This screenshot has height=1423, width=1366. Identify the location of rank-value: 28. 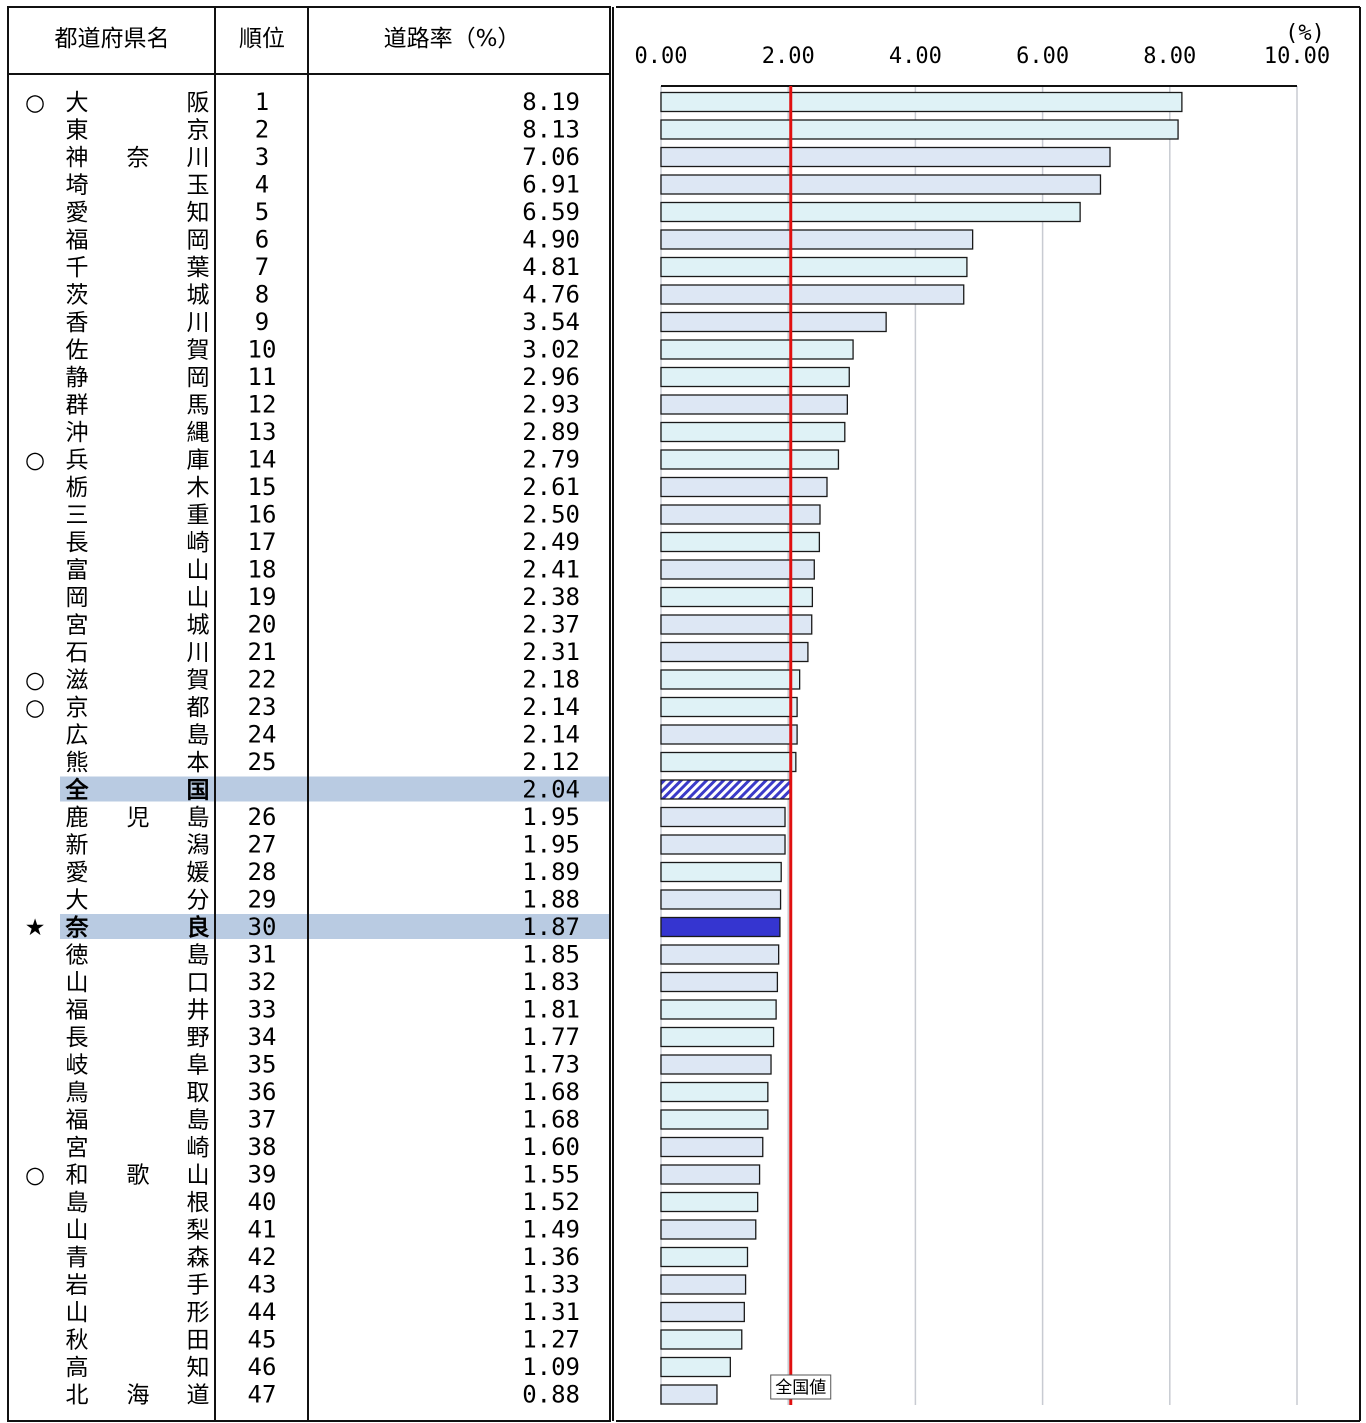
(262, 872).